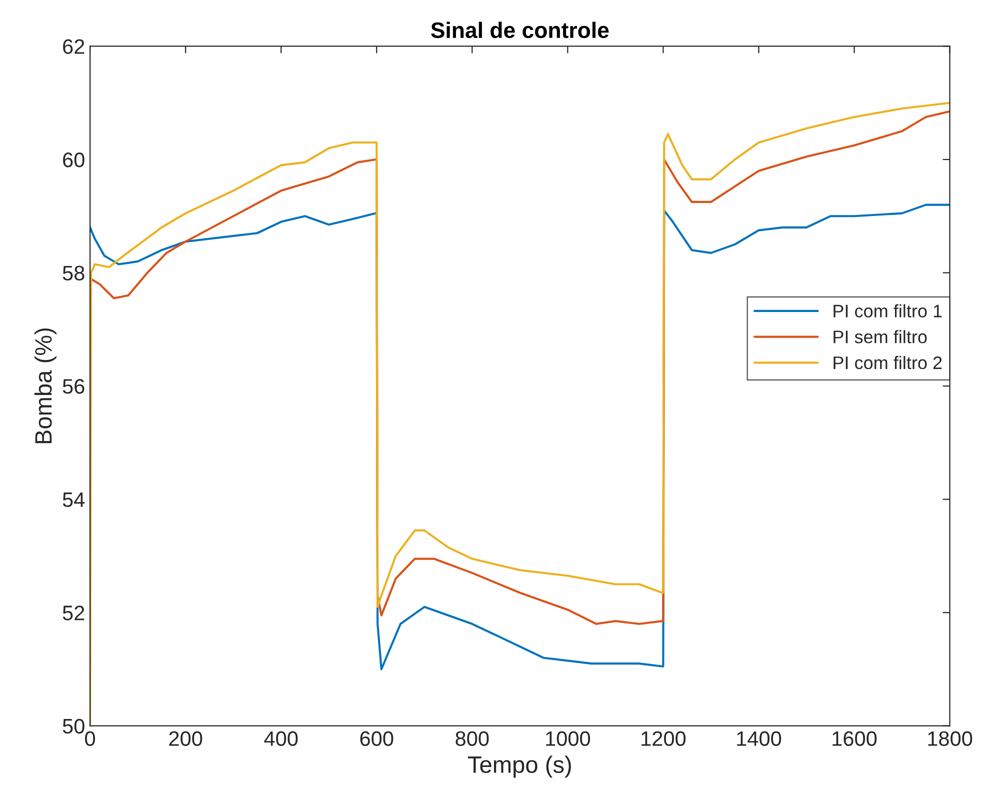 The width and height of the screenshot is (983, 811). What do you see at coordinates (73, 46) in the screenshot?
I see `y-tick-label: 62` at bounding box center [73, 46].